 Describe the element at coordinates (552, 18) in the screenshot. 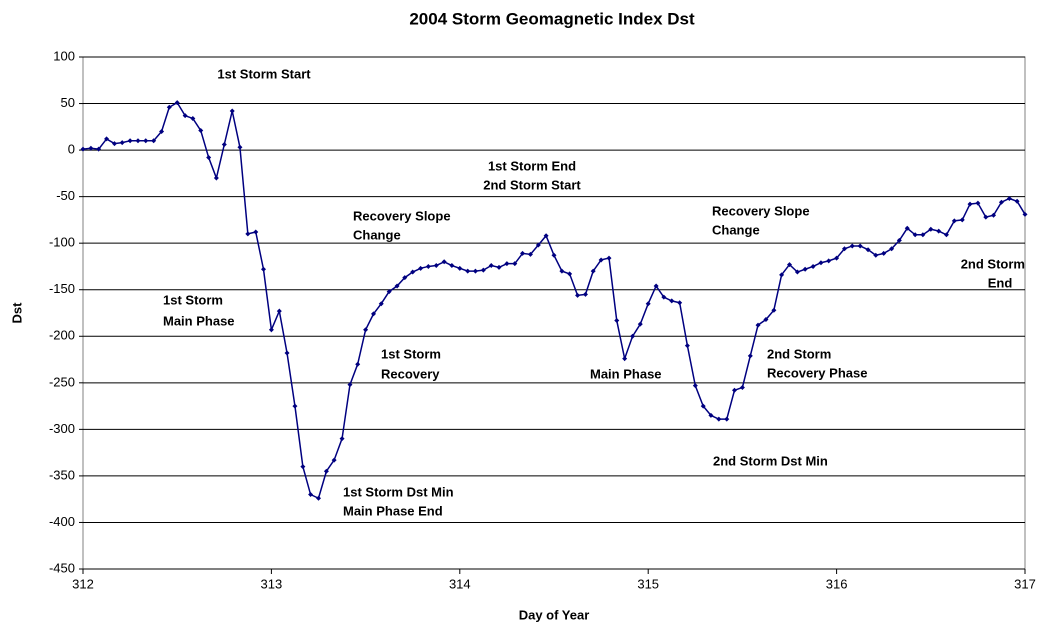

I see `chart-title: 2004 Storm Geomagnetic Index Dst` at that location.